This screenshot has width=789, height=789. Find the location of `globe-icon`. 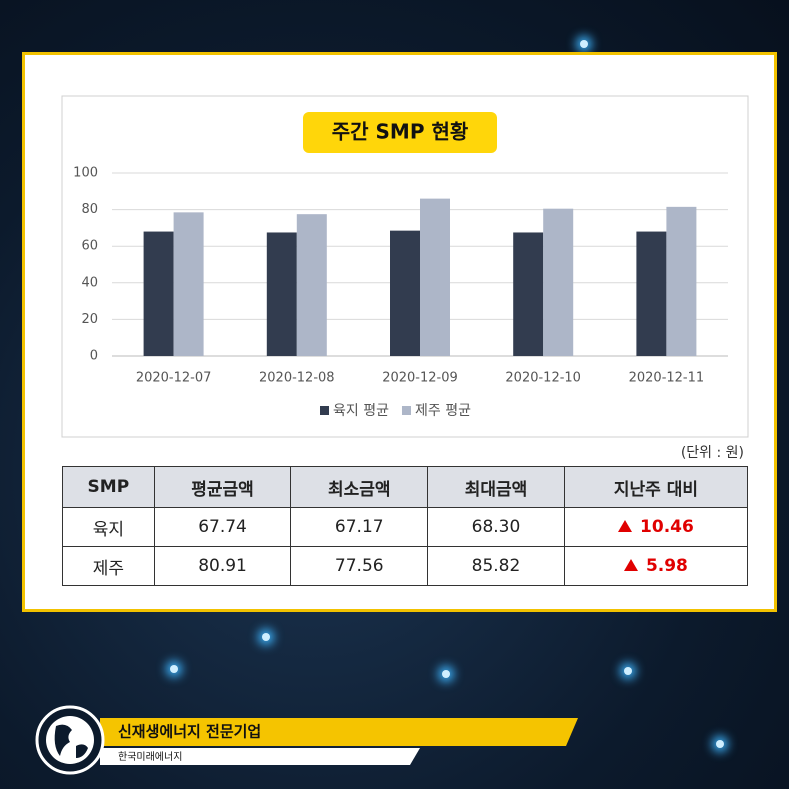

globe-icon is located at coordinates (70, 740).